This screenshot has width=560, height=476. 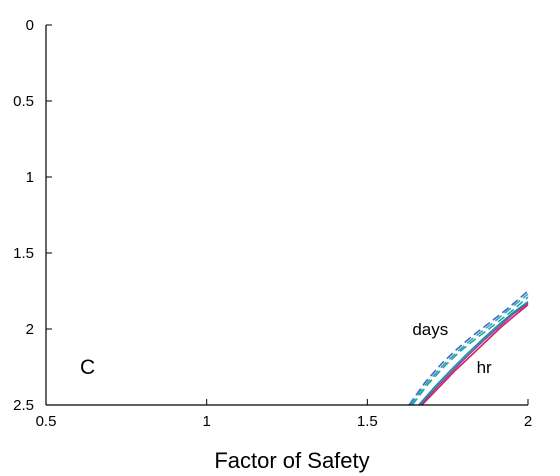 What do you see at coordinates (30, 177) in the screenshot?
I see `y-tick-label: 1` at bounding box center [30, 177].